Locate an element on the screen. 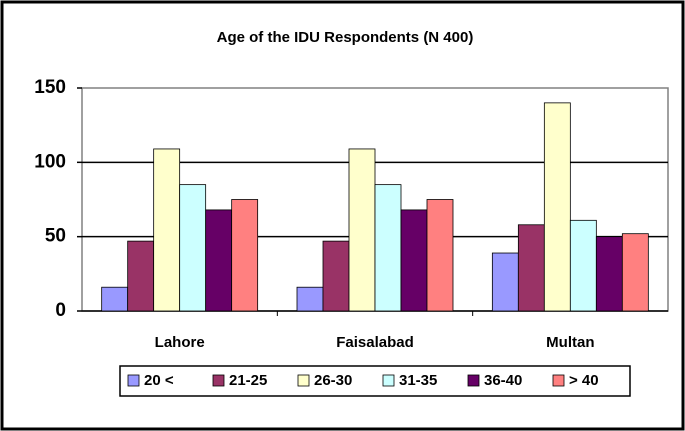 This screenshot has width=685, height=431. legend-label: 21-25 is located at coordinates (248, 380).